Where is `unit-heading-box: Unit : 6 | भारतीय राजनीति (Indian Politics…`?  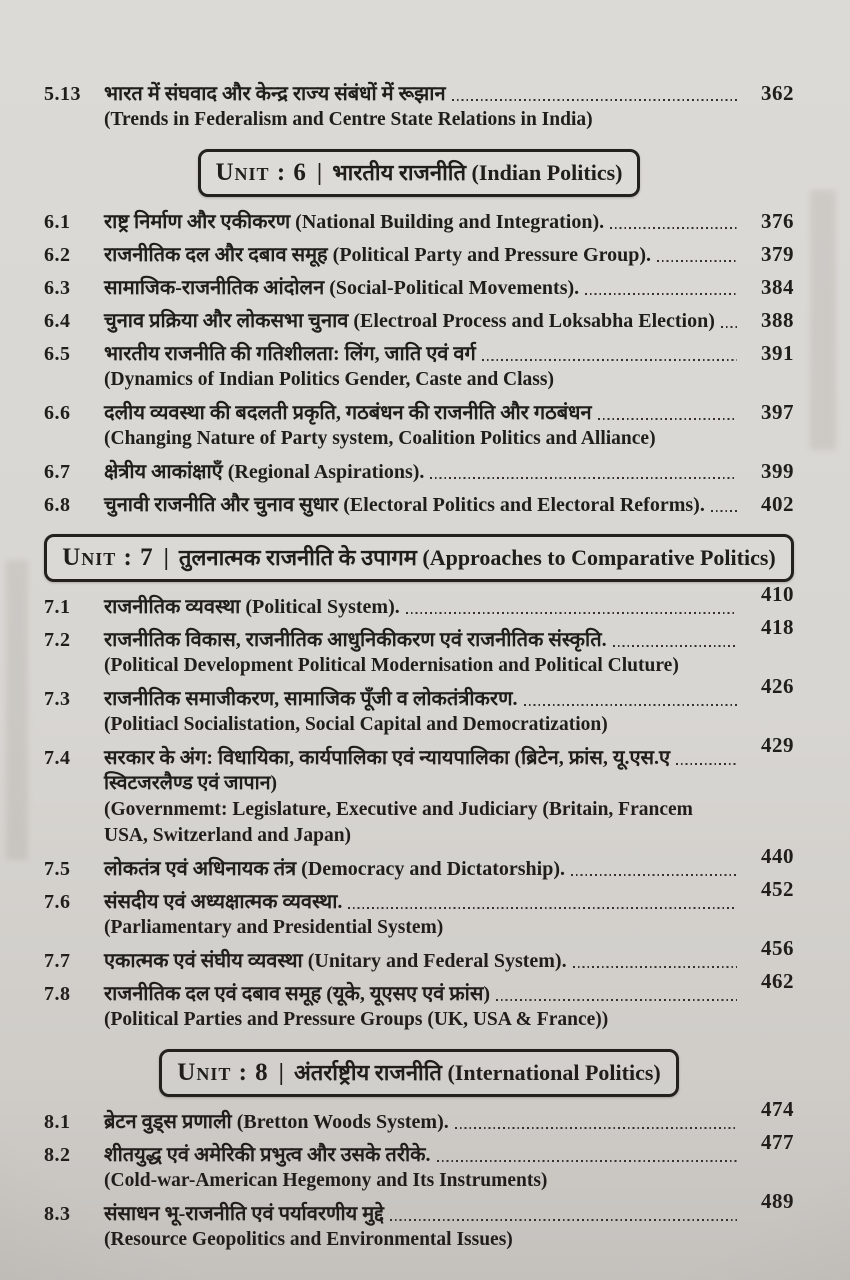
unit-heading-box: Unit : 6 | भारतीय राजनीति (Indian Politics… is located at coordinates (419, 173).